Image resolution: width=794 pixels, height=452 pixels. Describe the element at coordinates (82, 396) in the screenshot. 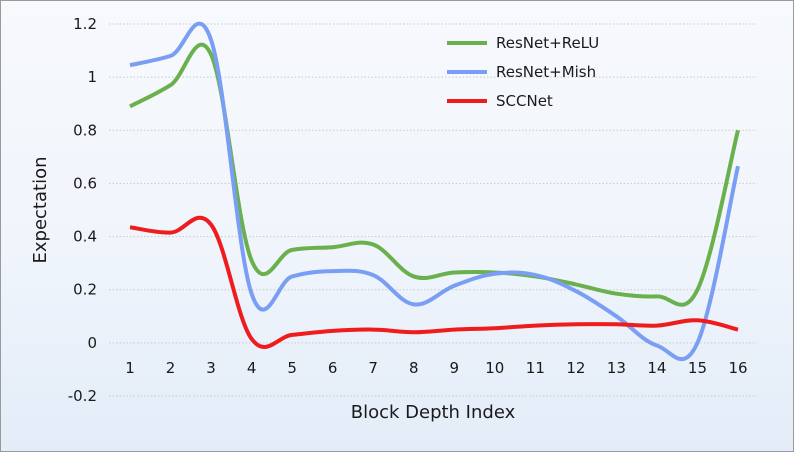

I see `y-tick-label: -0.2` at that location.